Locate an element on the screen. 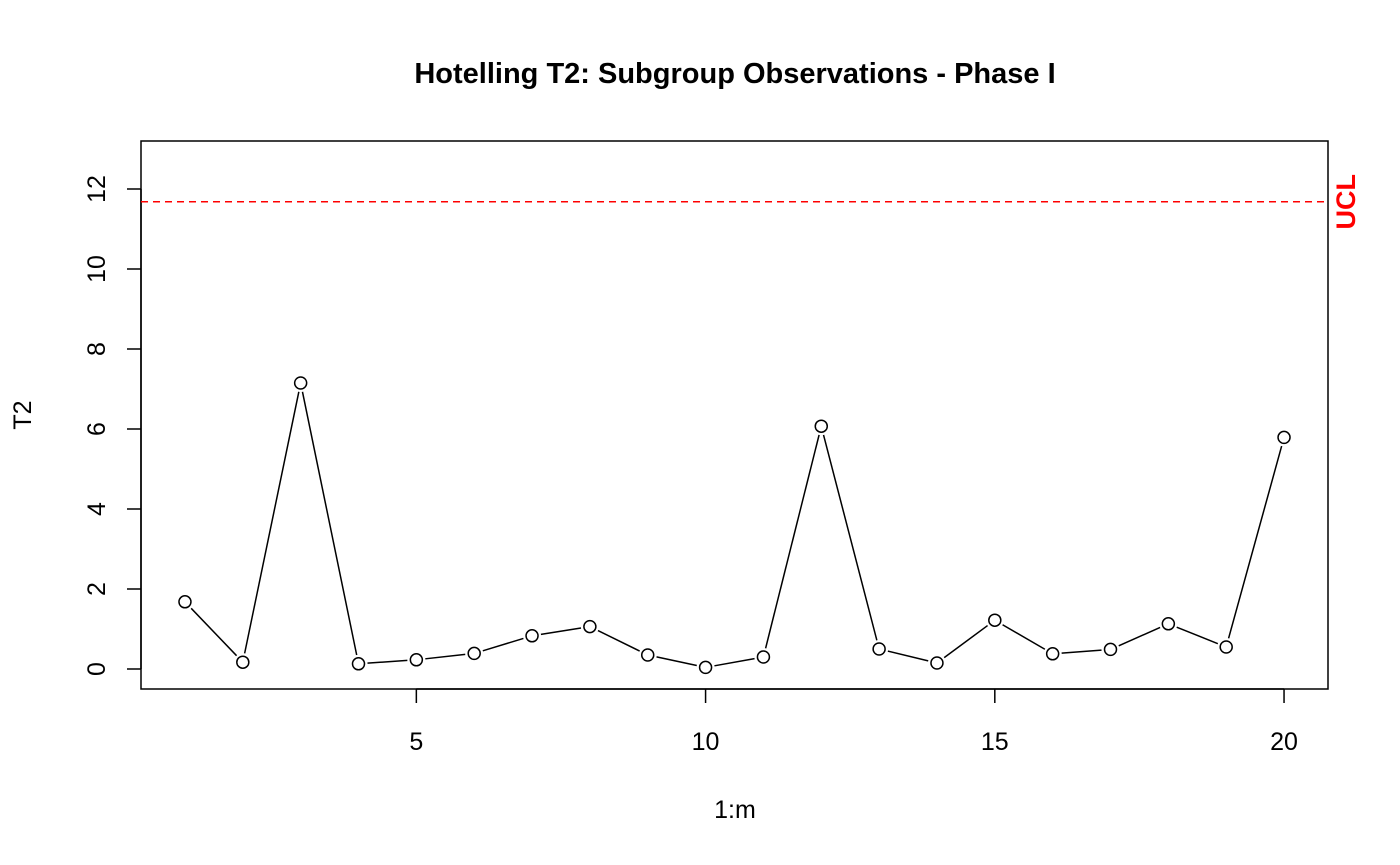 The image size is (1400, 865). x-tick-label: 20 is located at coordinates (1284, 742).